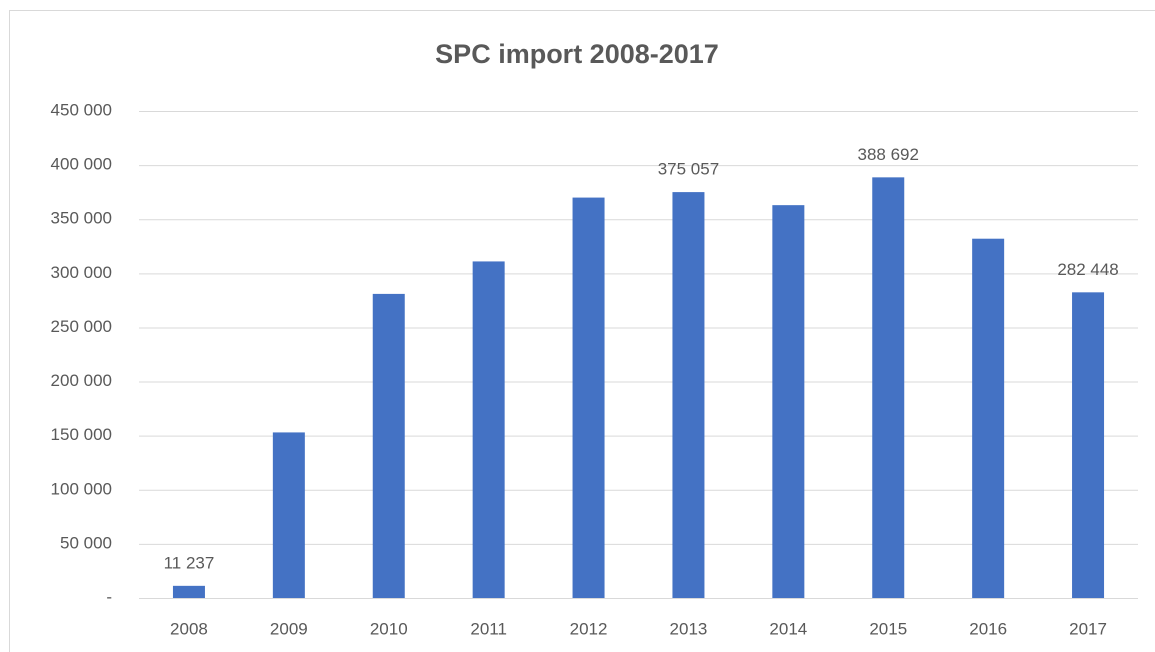  Describe the element at coordinates (189, 562) in the screenshot. I see `data-label: 11 237` at that location.